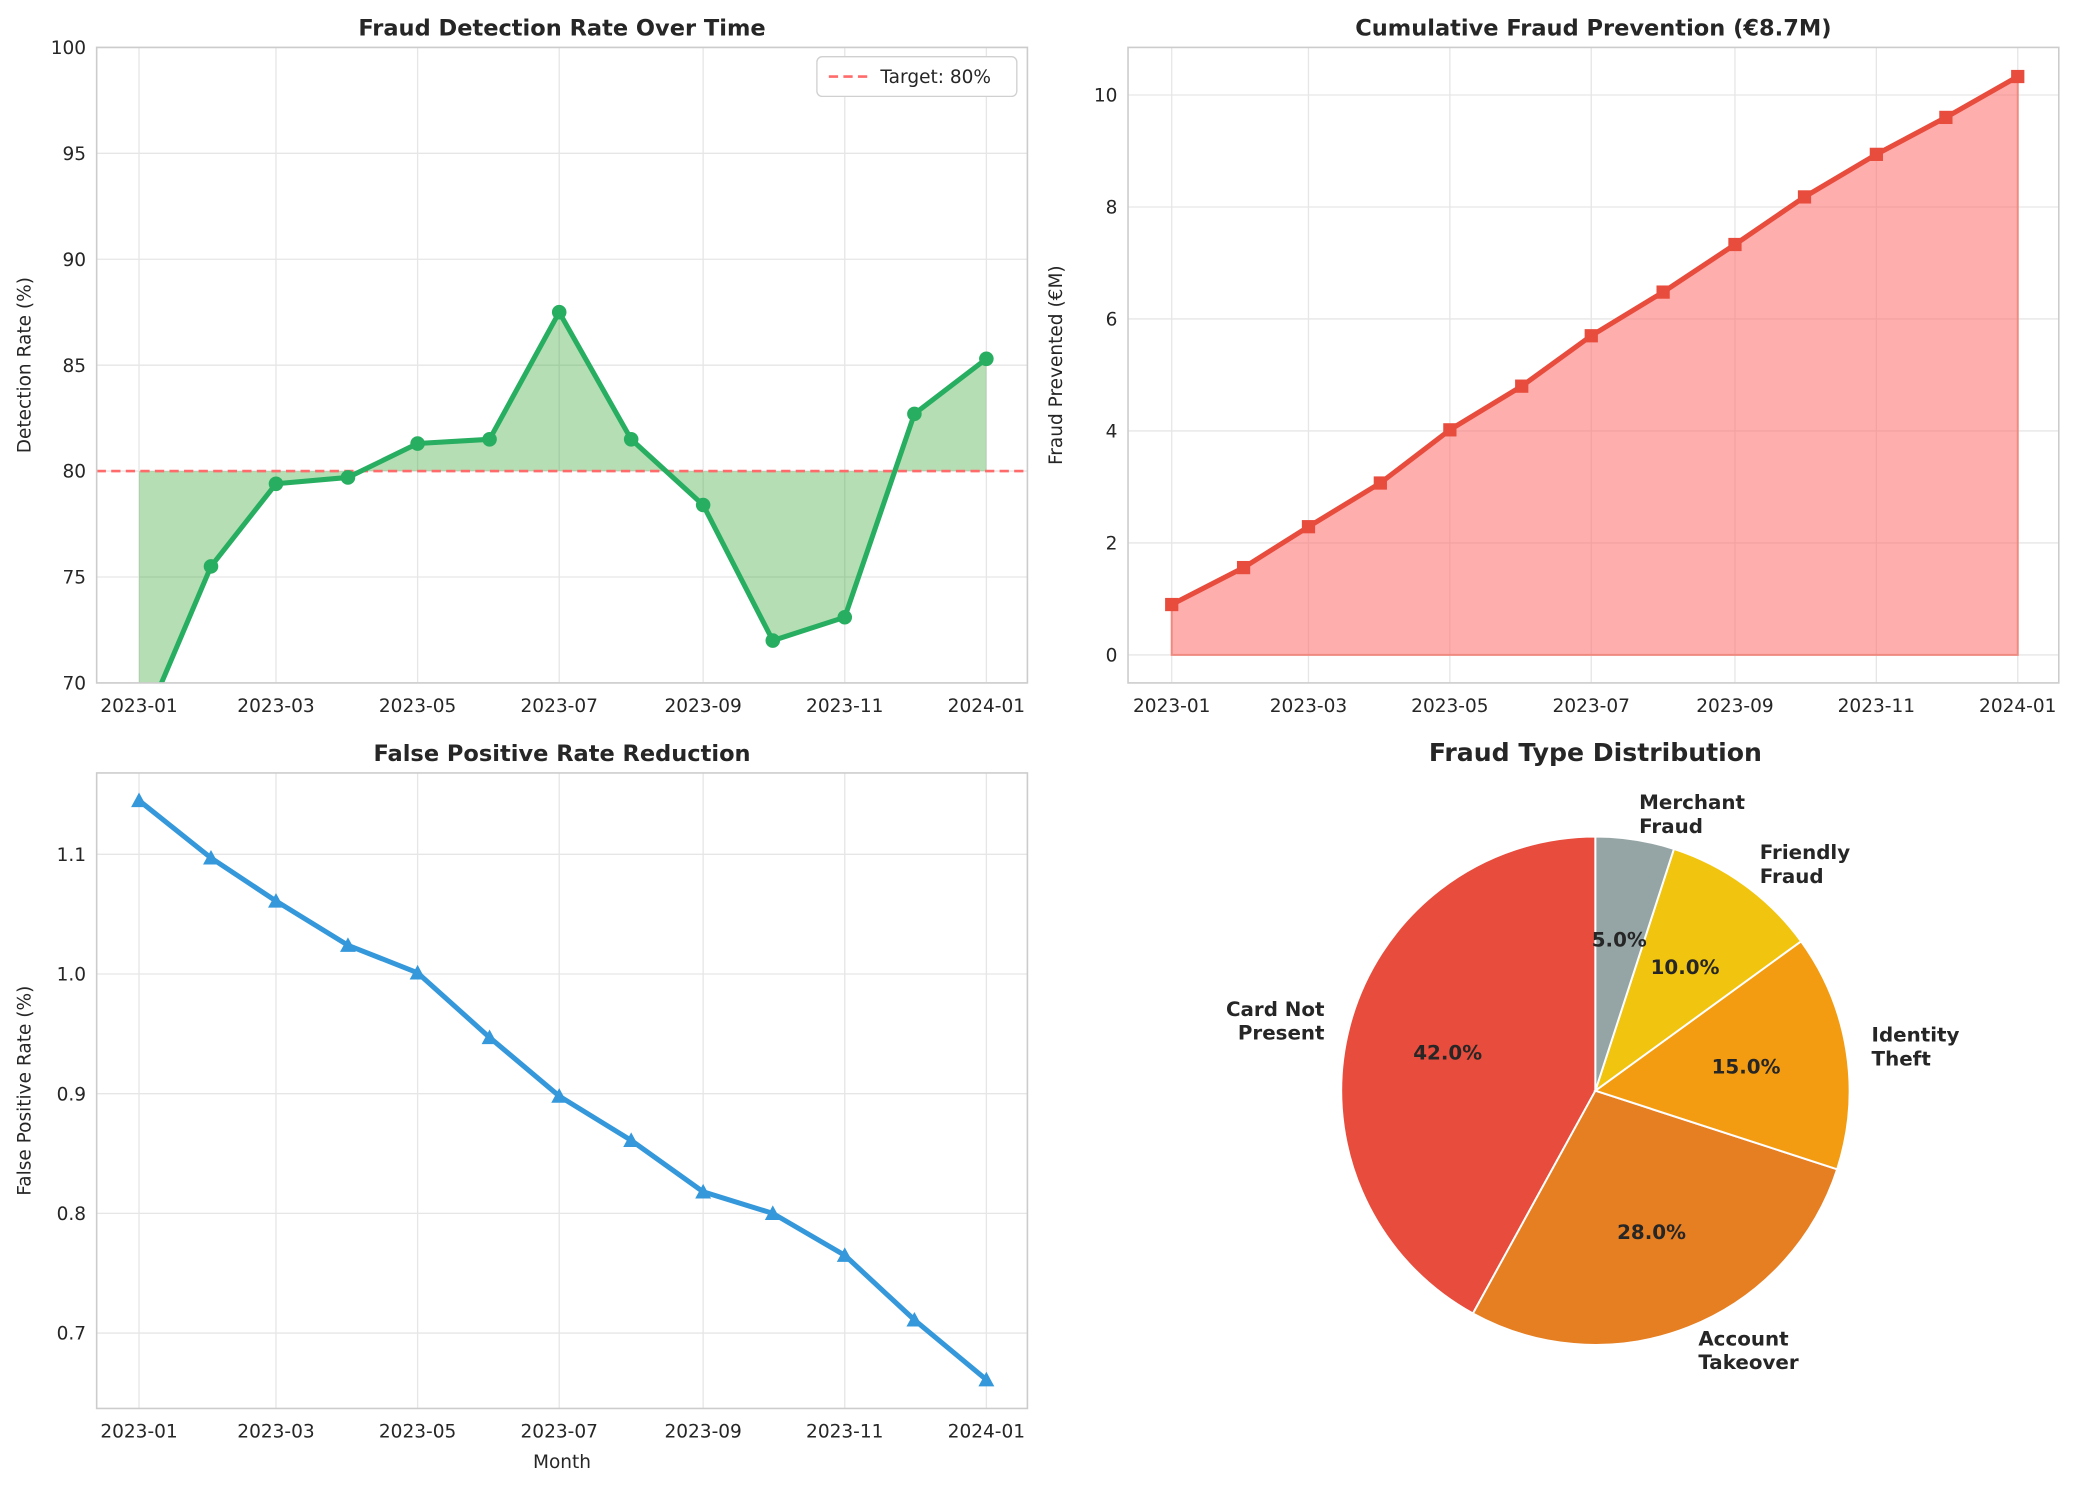 The width and height of the screenshot is (2076, 1485). Describe the element at coordinates (1916, 1047) in the screenshot. I see `pie-category-label: Identity Theft` at that location.